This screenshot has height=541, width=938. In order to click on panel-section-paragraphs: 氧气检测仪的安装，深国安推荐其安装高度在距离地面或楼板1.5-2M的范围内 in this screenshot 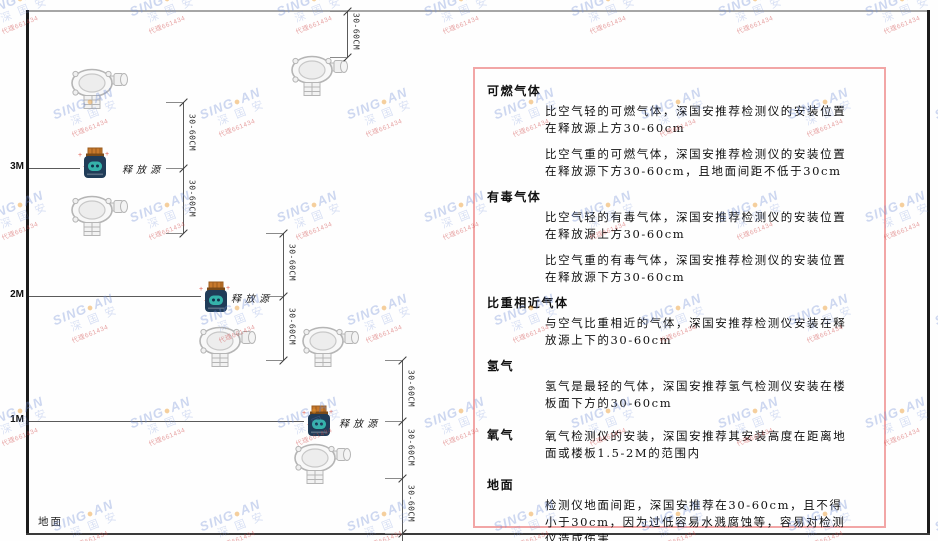, I will do `click(696, 448)`.